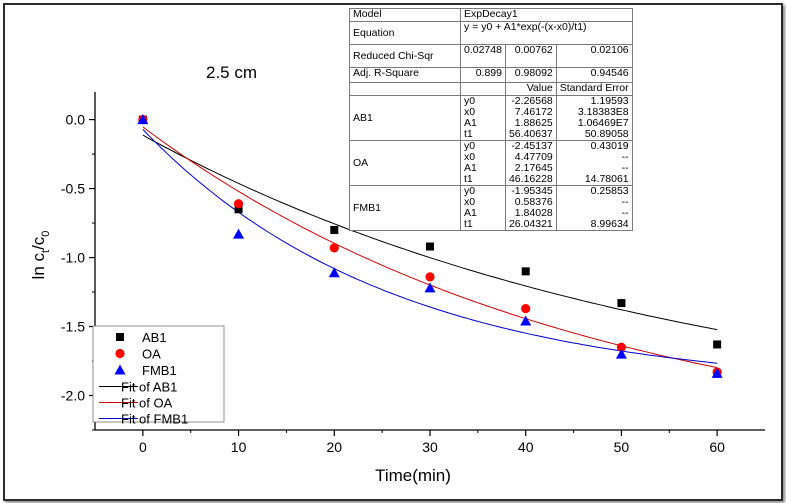 The width and height of the screenshot is (786, 503). I want to click on y-tick-label: -0.5, so click(73, 189).